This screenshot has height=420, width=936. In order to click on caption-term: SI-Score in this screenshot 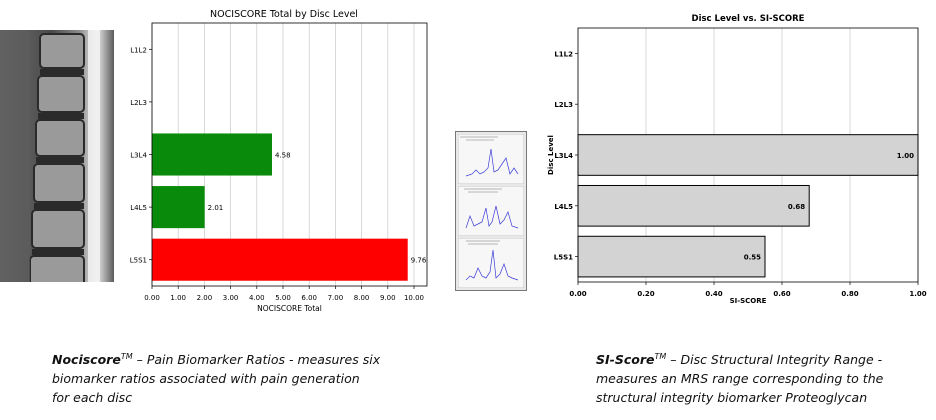, I will do `click(625, 360)`.